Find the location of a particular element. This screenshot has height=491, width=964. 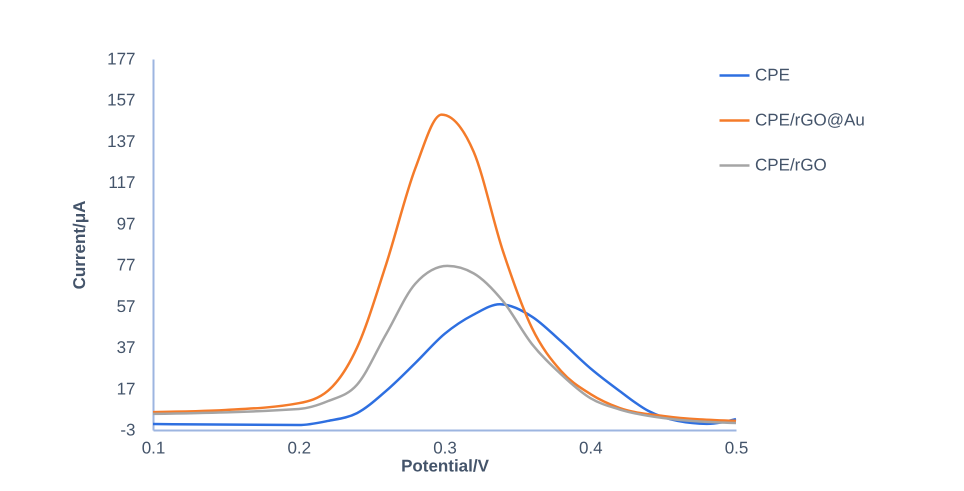

y-tick-label: 177 is located at coordinates (121, 59).